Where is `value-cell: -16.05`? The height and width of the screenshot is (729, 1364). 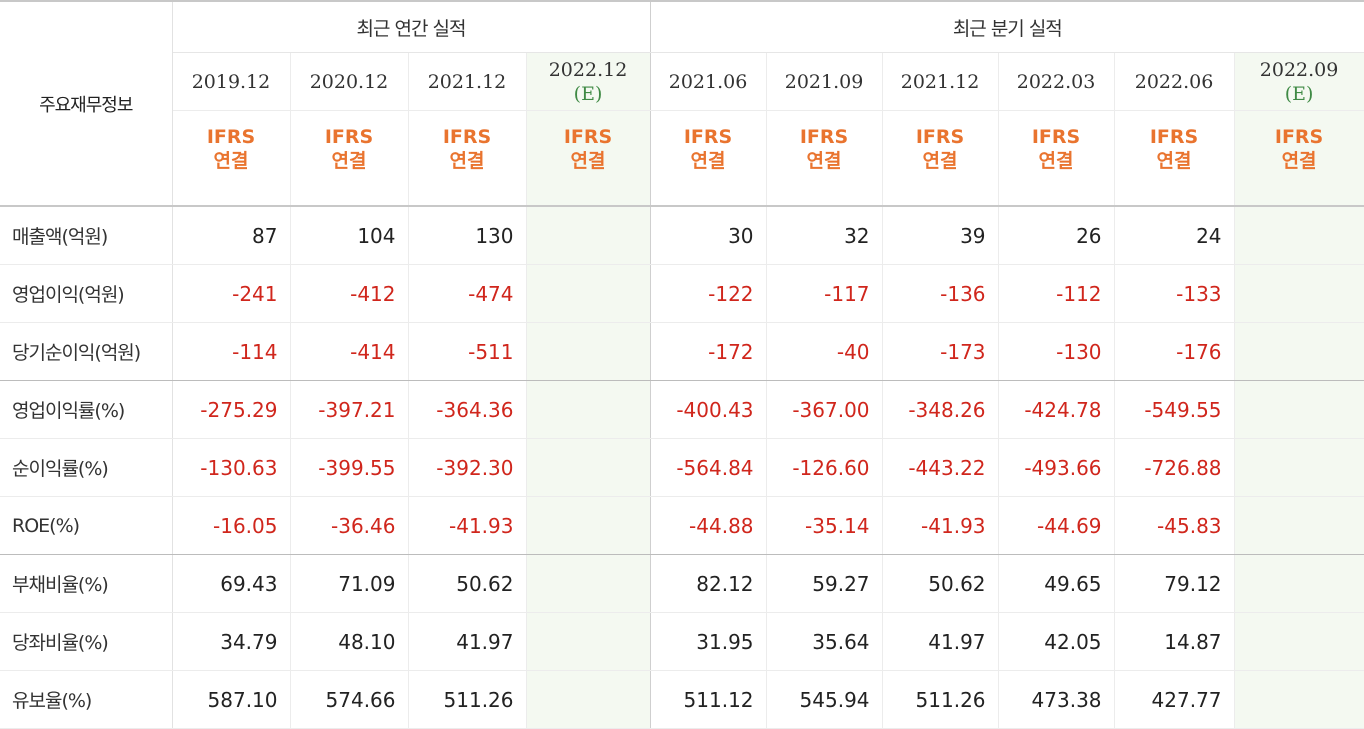
value-cell: -16.05 is located at coordinates (231, 525).